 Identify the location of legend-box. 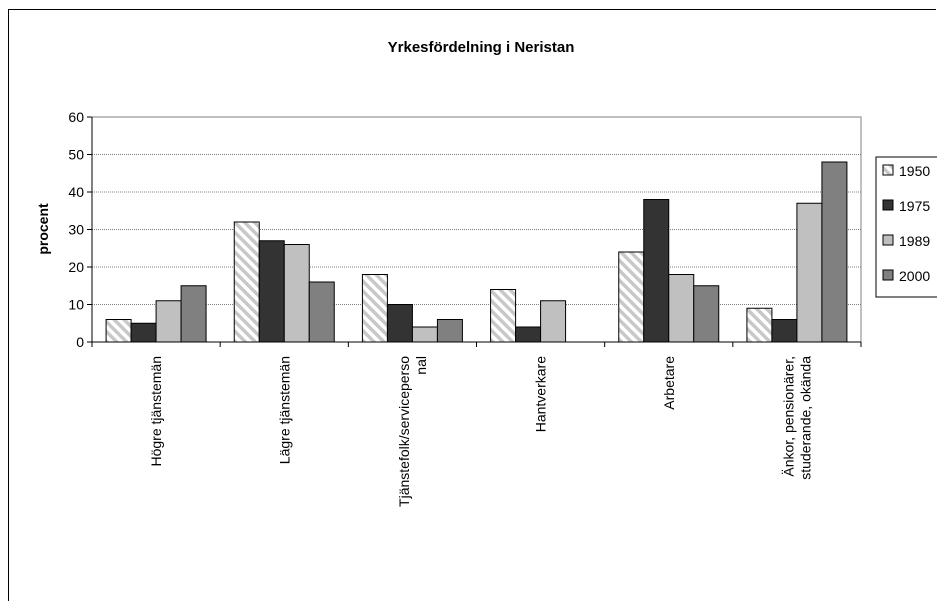
(906, 227).